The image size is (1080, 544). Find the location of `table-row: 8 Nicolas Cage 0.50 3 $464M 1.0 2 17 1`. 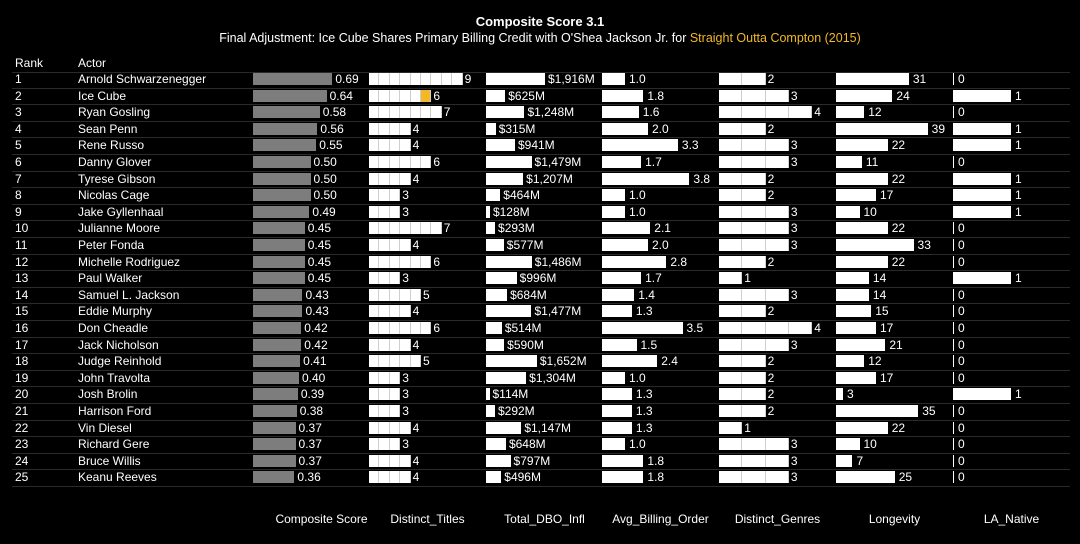

table-row: 8 Nicolas Cage 0.50 3 $464M 1.0 2 17 1 is located at coordinates (541, 196).